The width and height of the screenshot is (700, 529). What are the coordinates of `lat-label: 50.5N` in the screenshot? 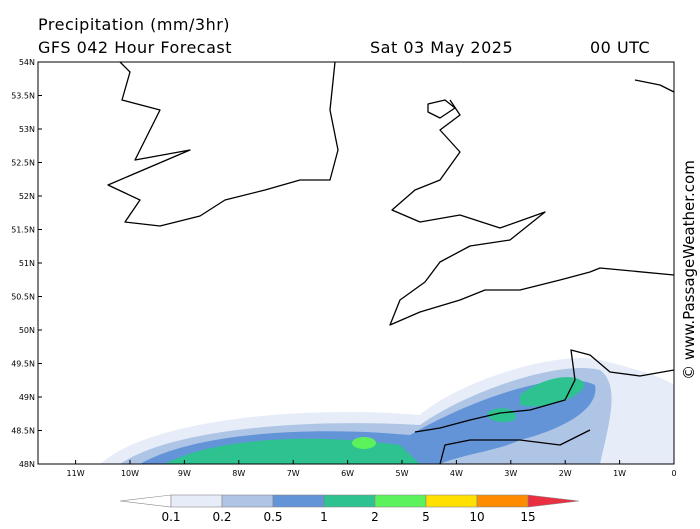 It's located at (23, 297).